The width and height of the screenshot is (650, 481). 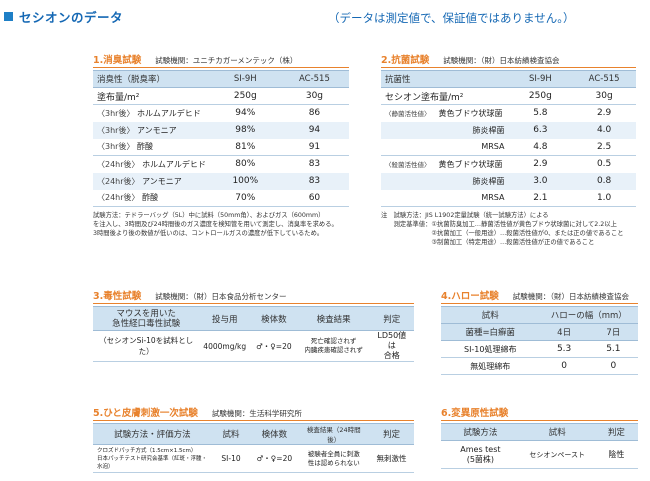 What do you see at coordinates (539, 349) in the screenshot?
I see `table-row: SI-10処理綿布 5.3 5.1` at bounding box center [539, 349].